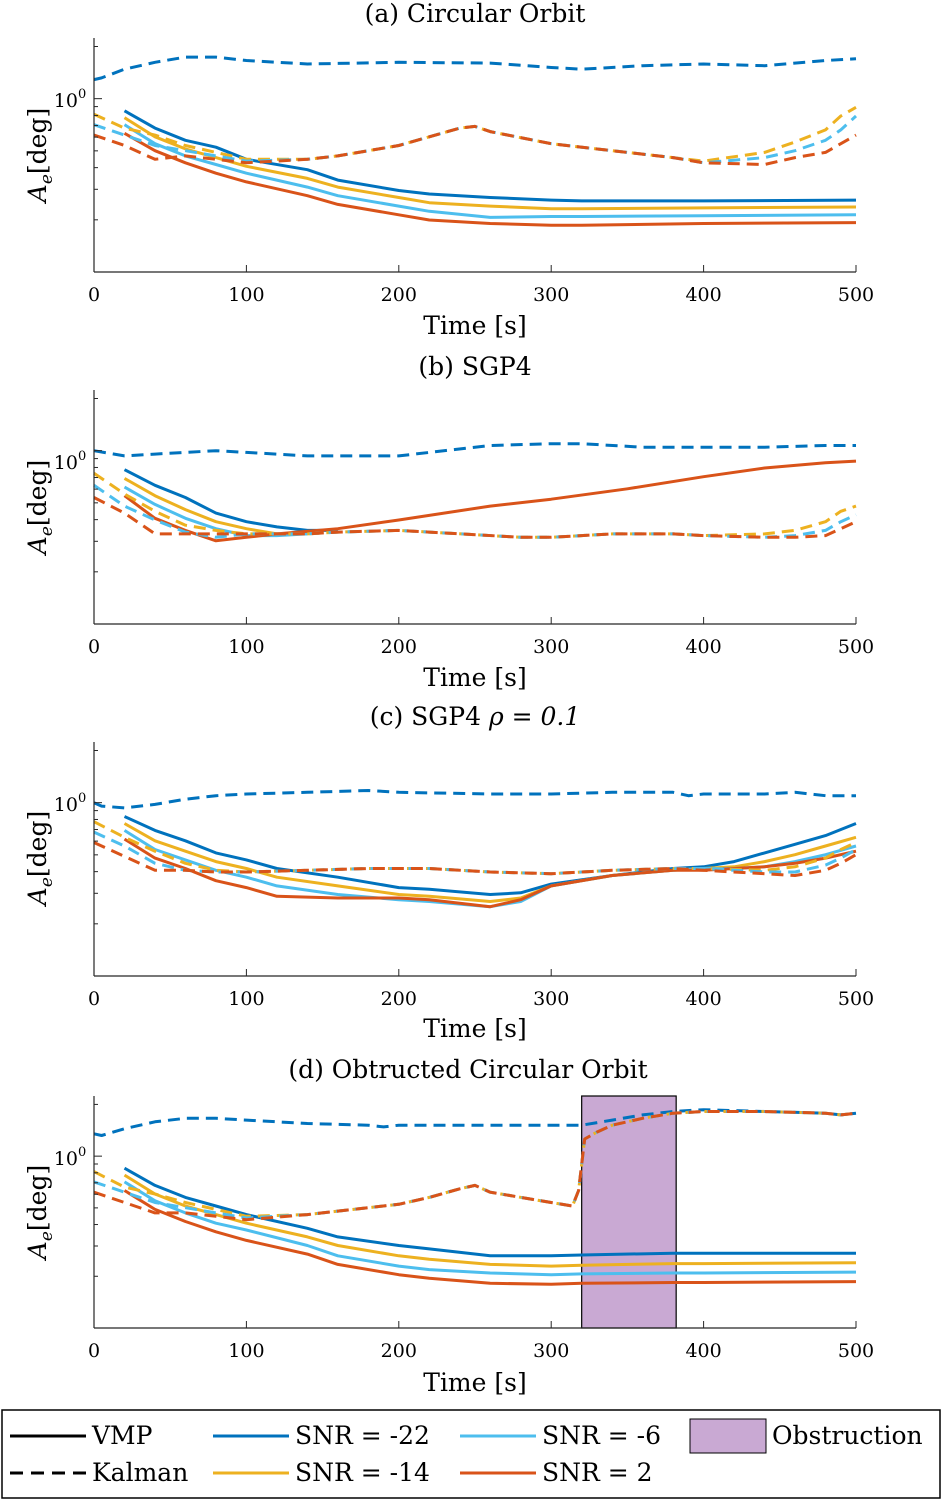 The image size is (947, 1501). I want to click on panel-d-xticklabels: 0 100 200 300 400 500, so click(481, 1351).